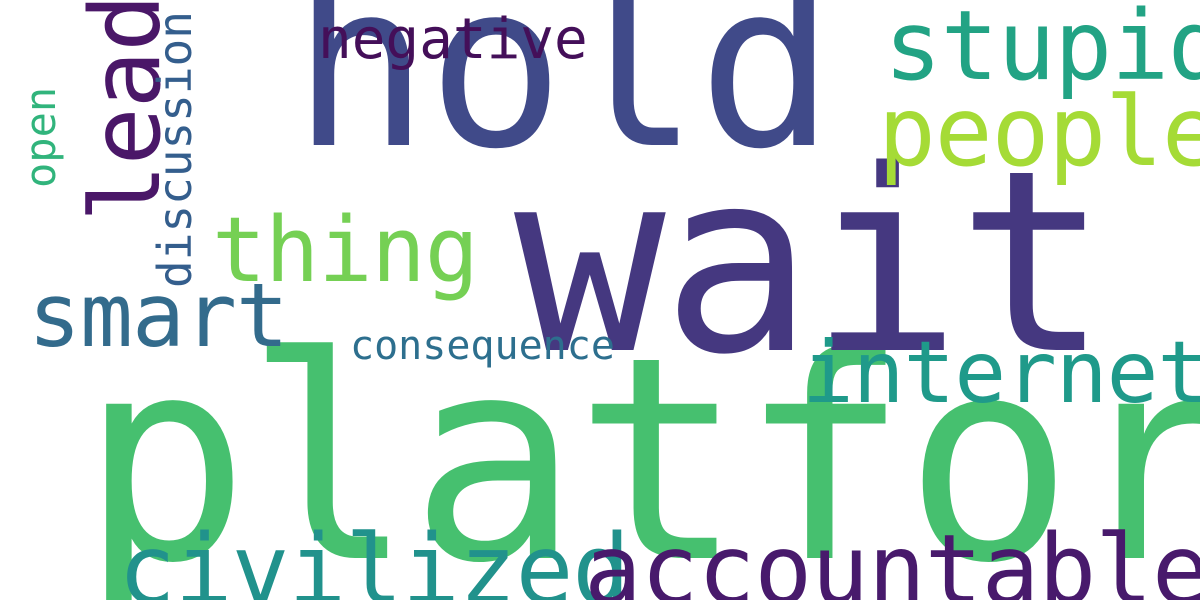 Image resolution: width=1200 pixels, height=600 pixels. What do you see at coordinates (1001, 373) in the screenshot?
I see `word-internet: internet` at bounding box center [1001, 373].